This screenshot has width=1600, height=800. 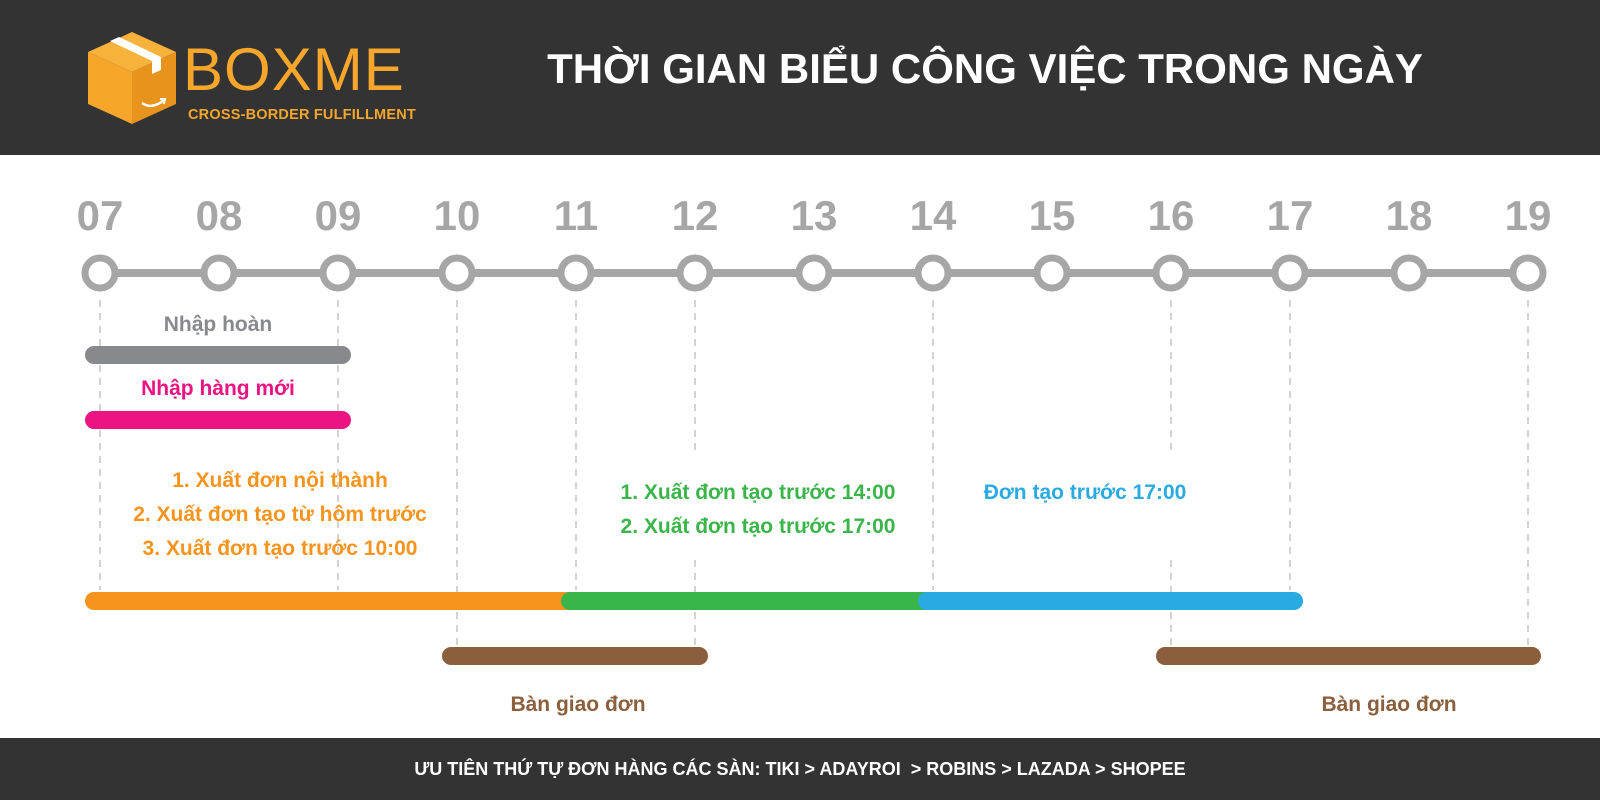 What do you see at coordinates (280, 514) in the screenshot?
I see `task-label-xuat-don-sang: 2. Xuất đơn tạo từ hôm trước` at bounding box center [280, 514].